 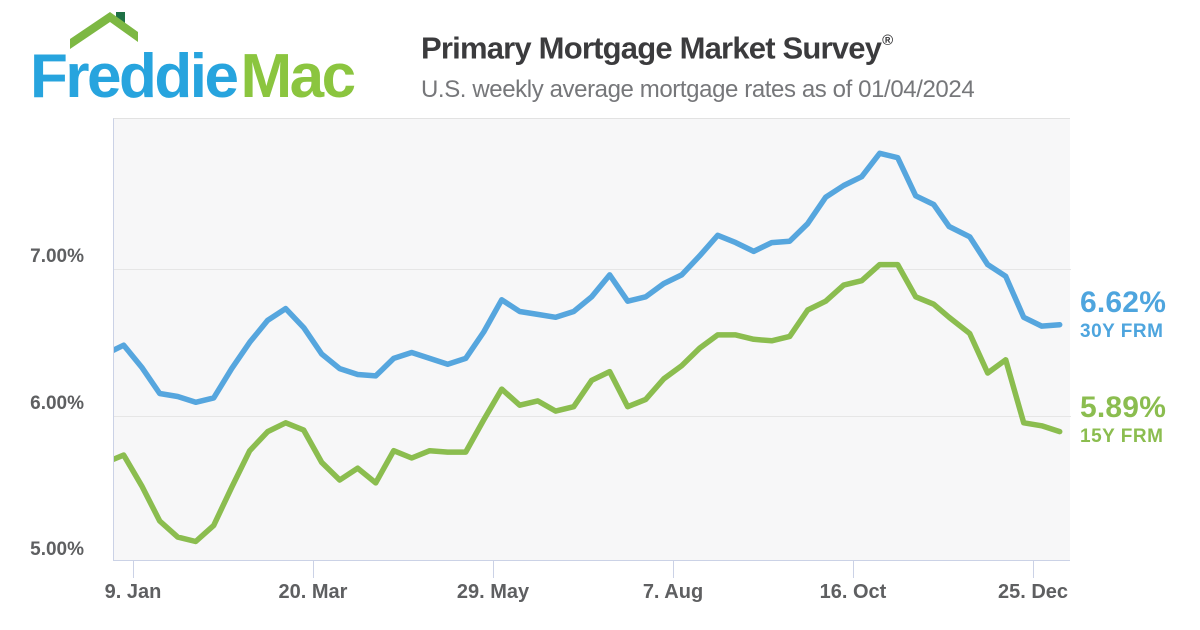 I want to click on current-rate-30y: 6.62%, so click(x=1123, y=302).